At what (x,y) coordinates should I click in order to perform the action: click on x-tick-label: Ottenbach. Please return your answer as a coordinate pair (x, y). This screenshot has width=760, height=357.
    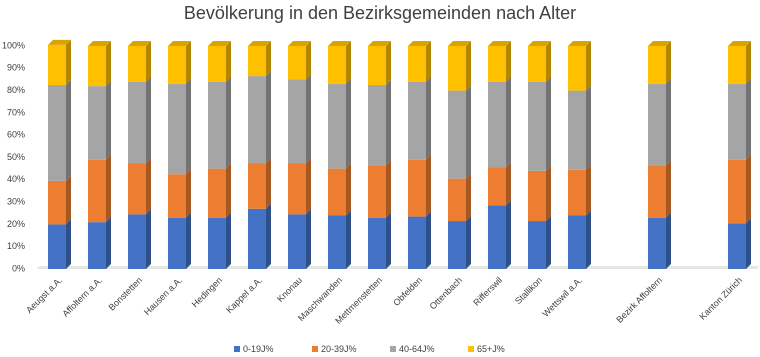
    Looking at the image, I should click on (446, 293).